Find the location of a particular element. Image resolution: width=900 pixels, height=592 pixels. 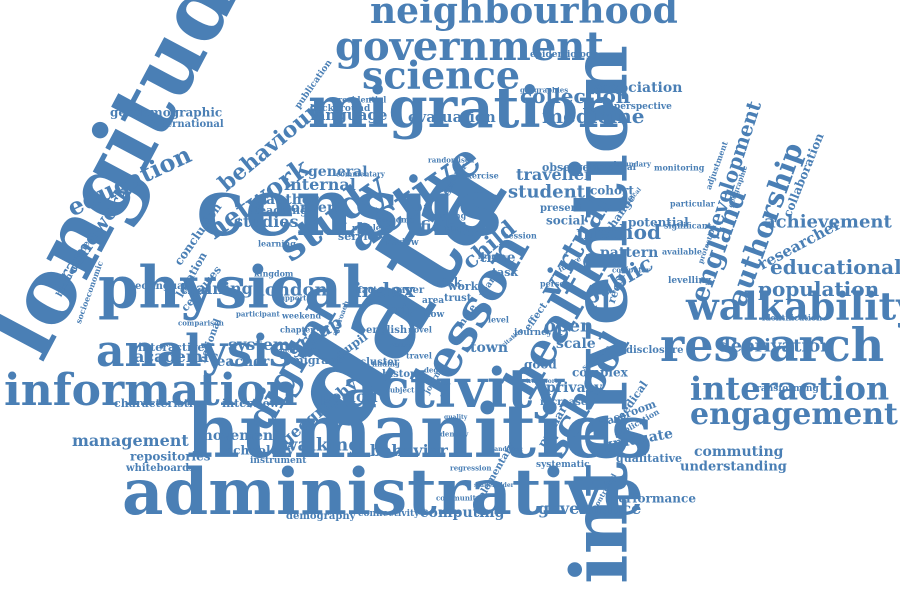

word-trust: trust is located at coordinates (458, 298).